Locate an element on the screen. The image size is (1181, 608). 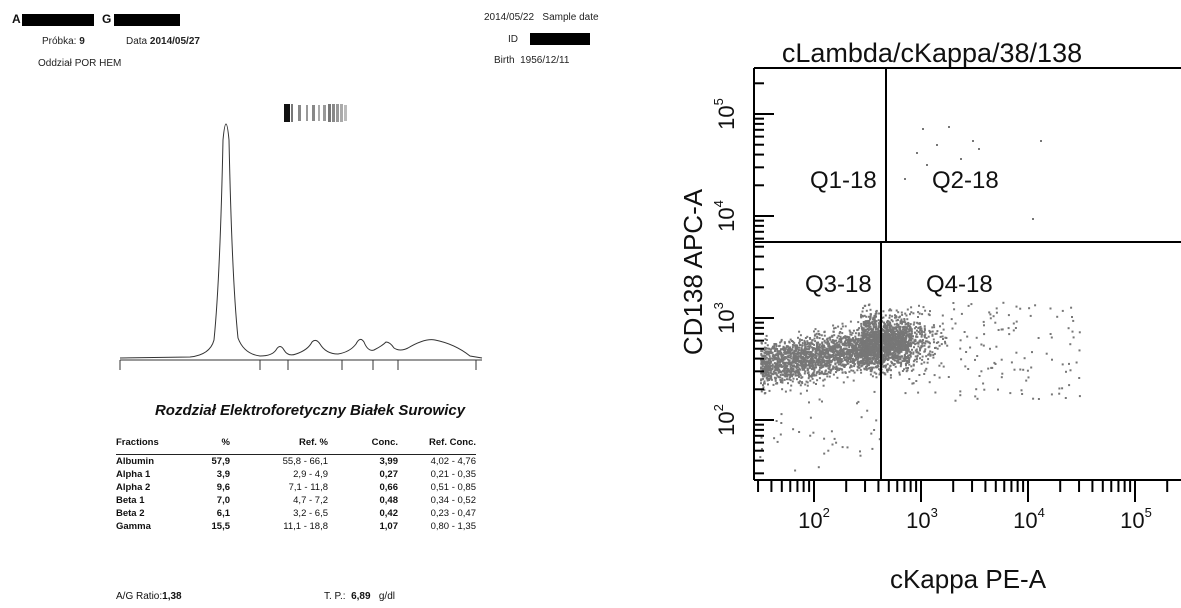
cell-ref-percent: 55,8 - 66,1 is located at coordinates (305, 461).